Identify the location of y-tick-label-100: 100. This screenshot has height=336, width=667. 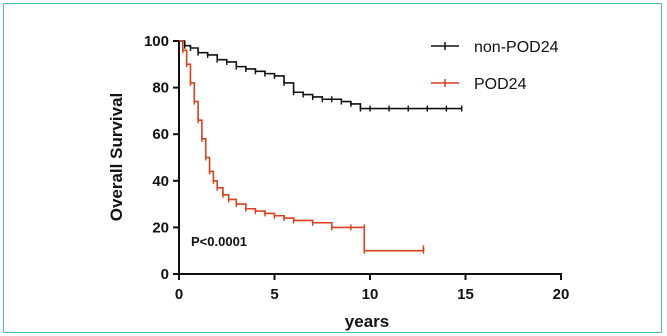
(156, 41).